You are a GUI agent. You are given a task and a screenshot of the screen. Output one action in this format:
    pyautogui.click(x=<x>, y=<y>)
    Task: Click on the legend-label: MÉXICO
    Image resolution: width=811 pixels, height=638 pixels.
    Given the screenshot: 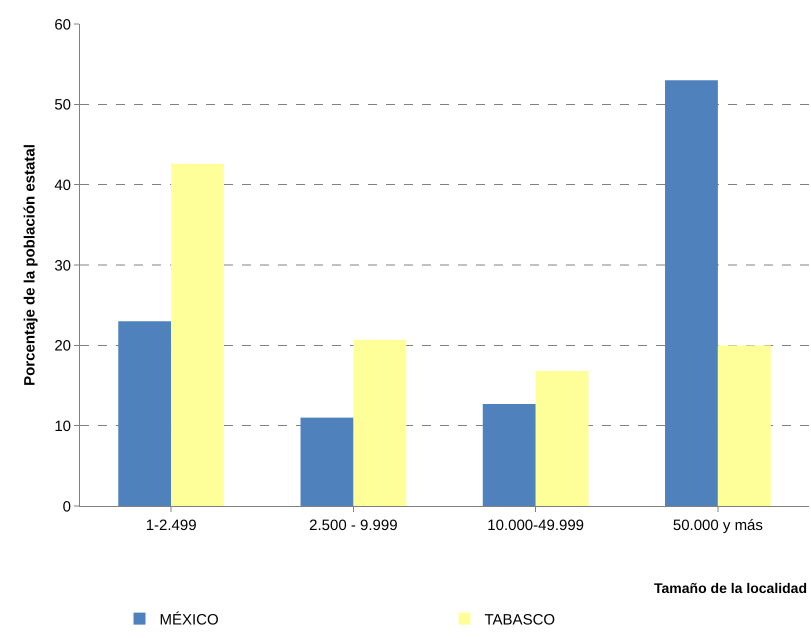 What is the action you would take?
    pyautogui.click(x=189, y=619)
    